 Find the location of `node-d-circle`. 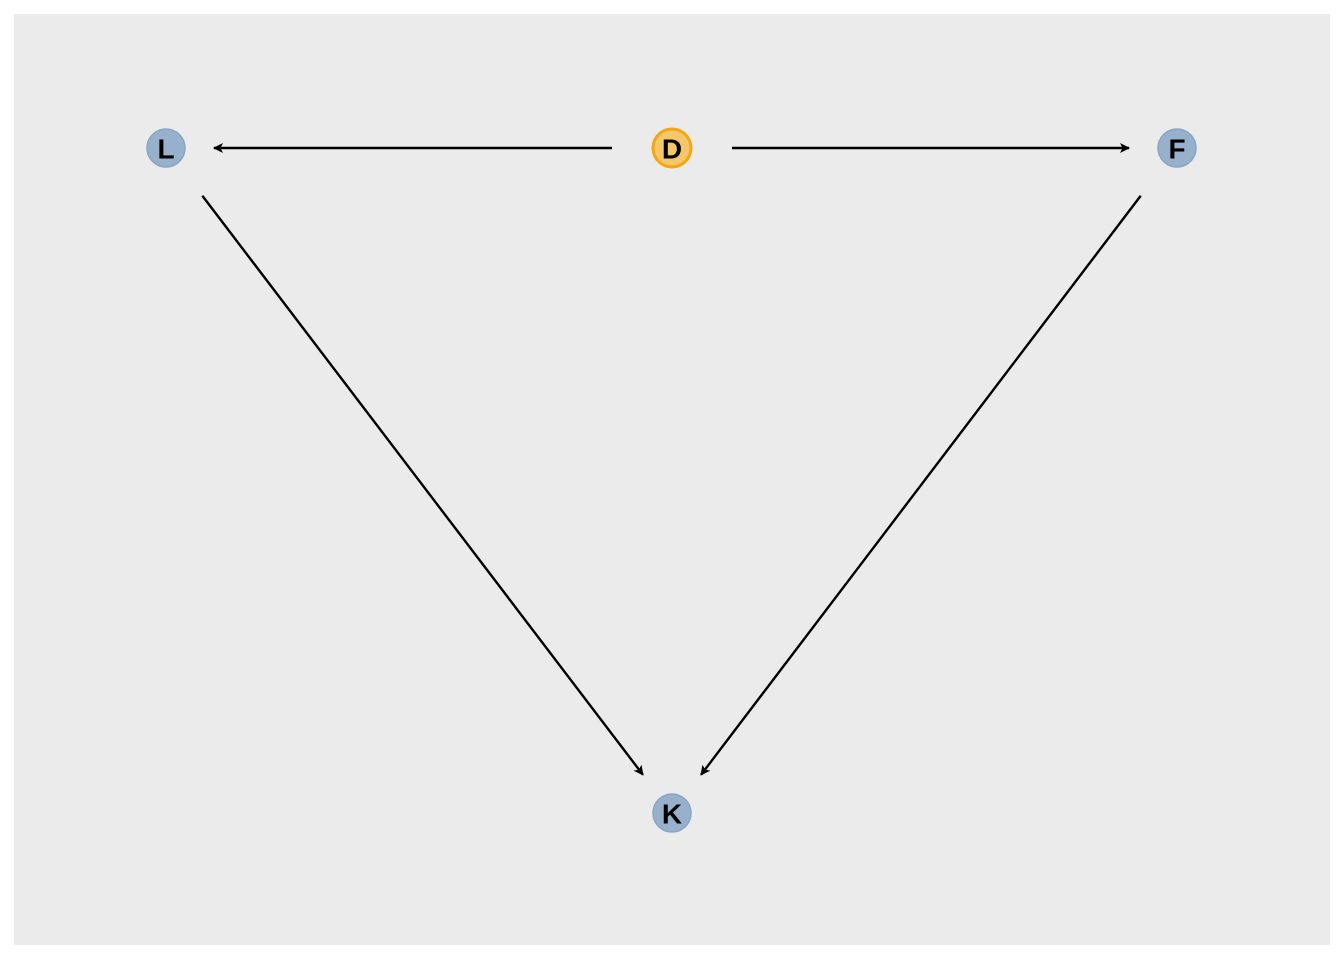

node-d-circle is located at coordinates (672, 148).